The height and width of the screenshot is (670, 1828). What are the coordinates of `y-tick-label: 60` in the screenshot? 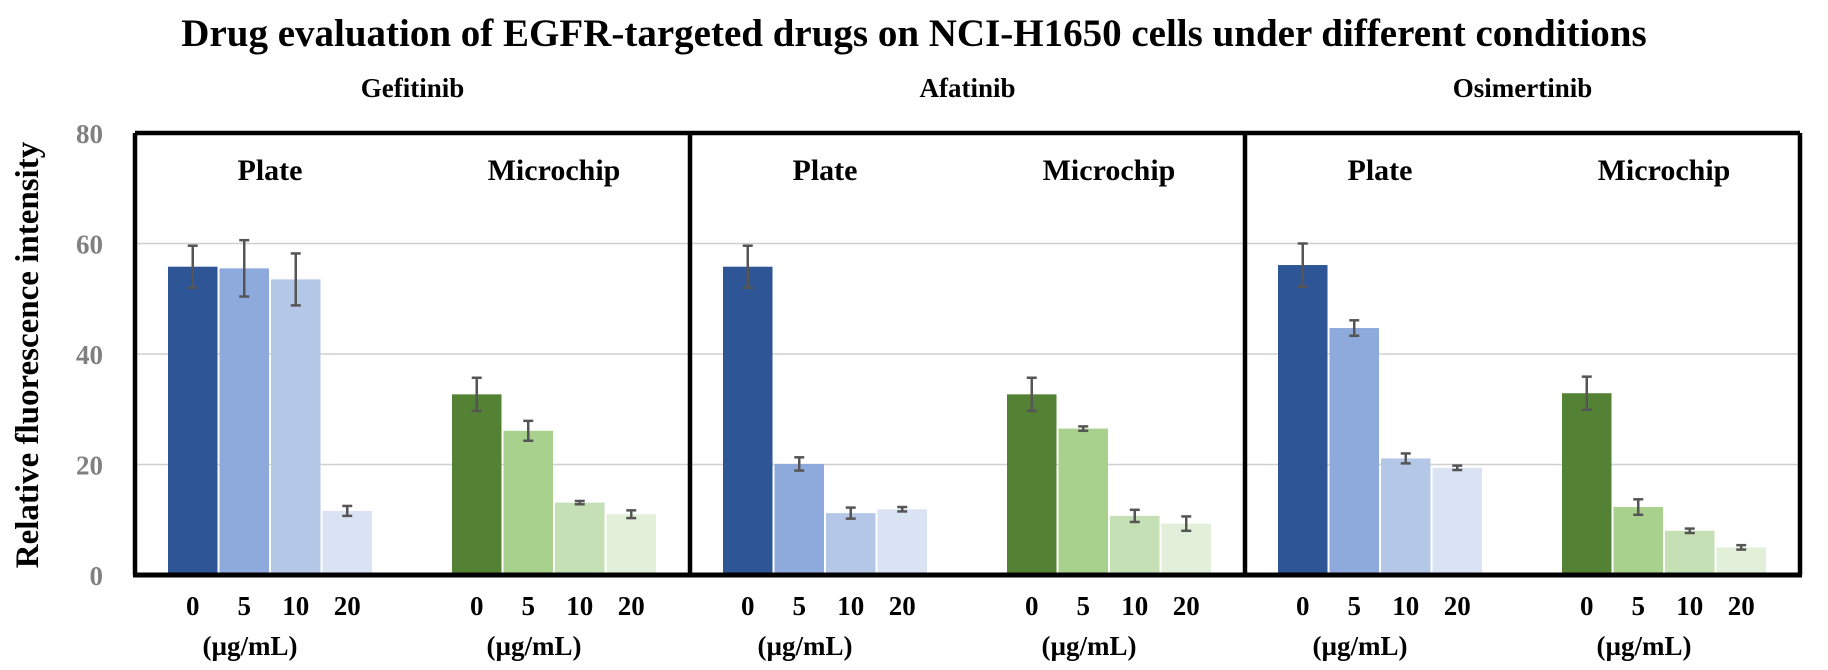 It's located at (89, 245).